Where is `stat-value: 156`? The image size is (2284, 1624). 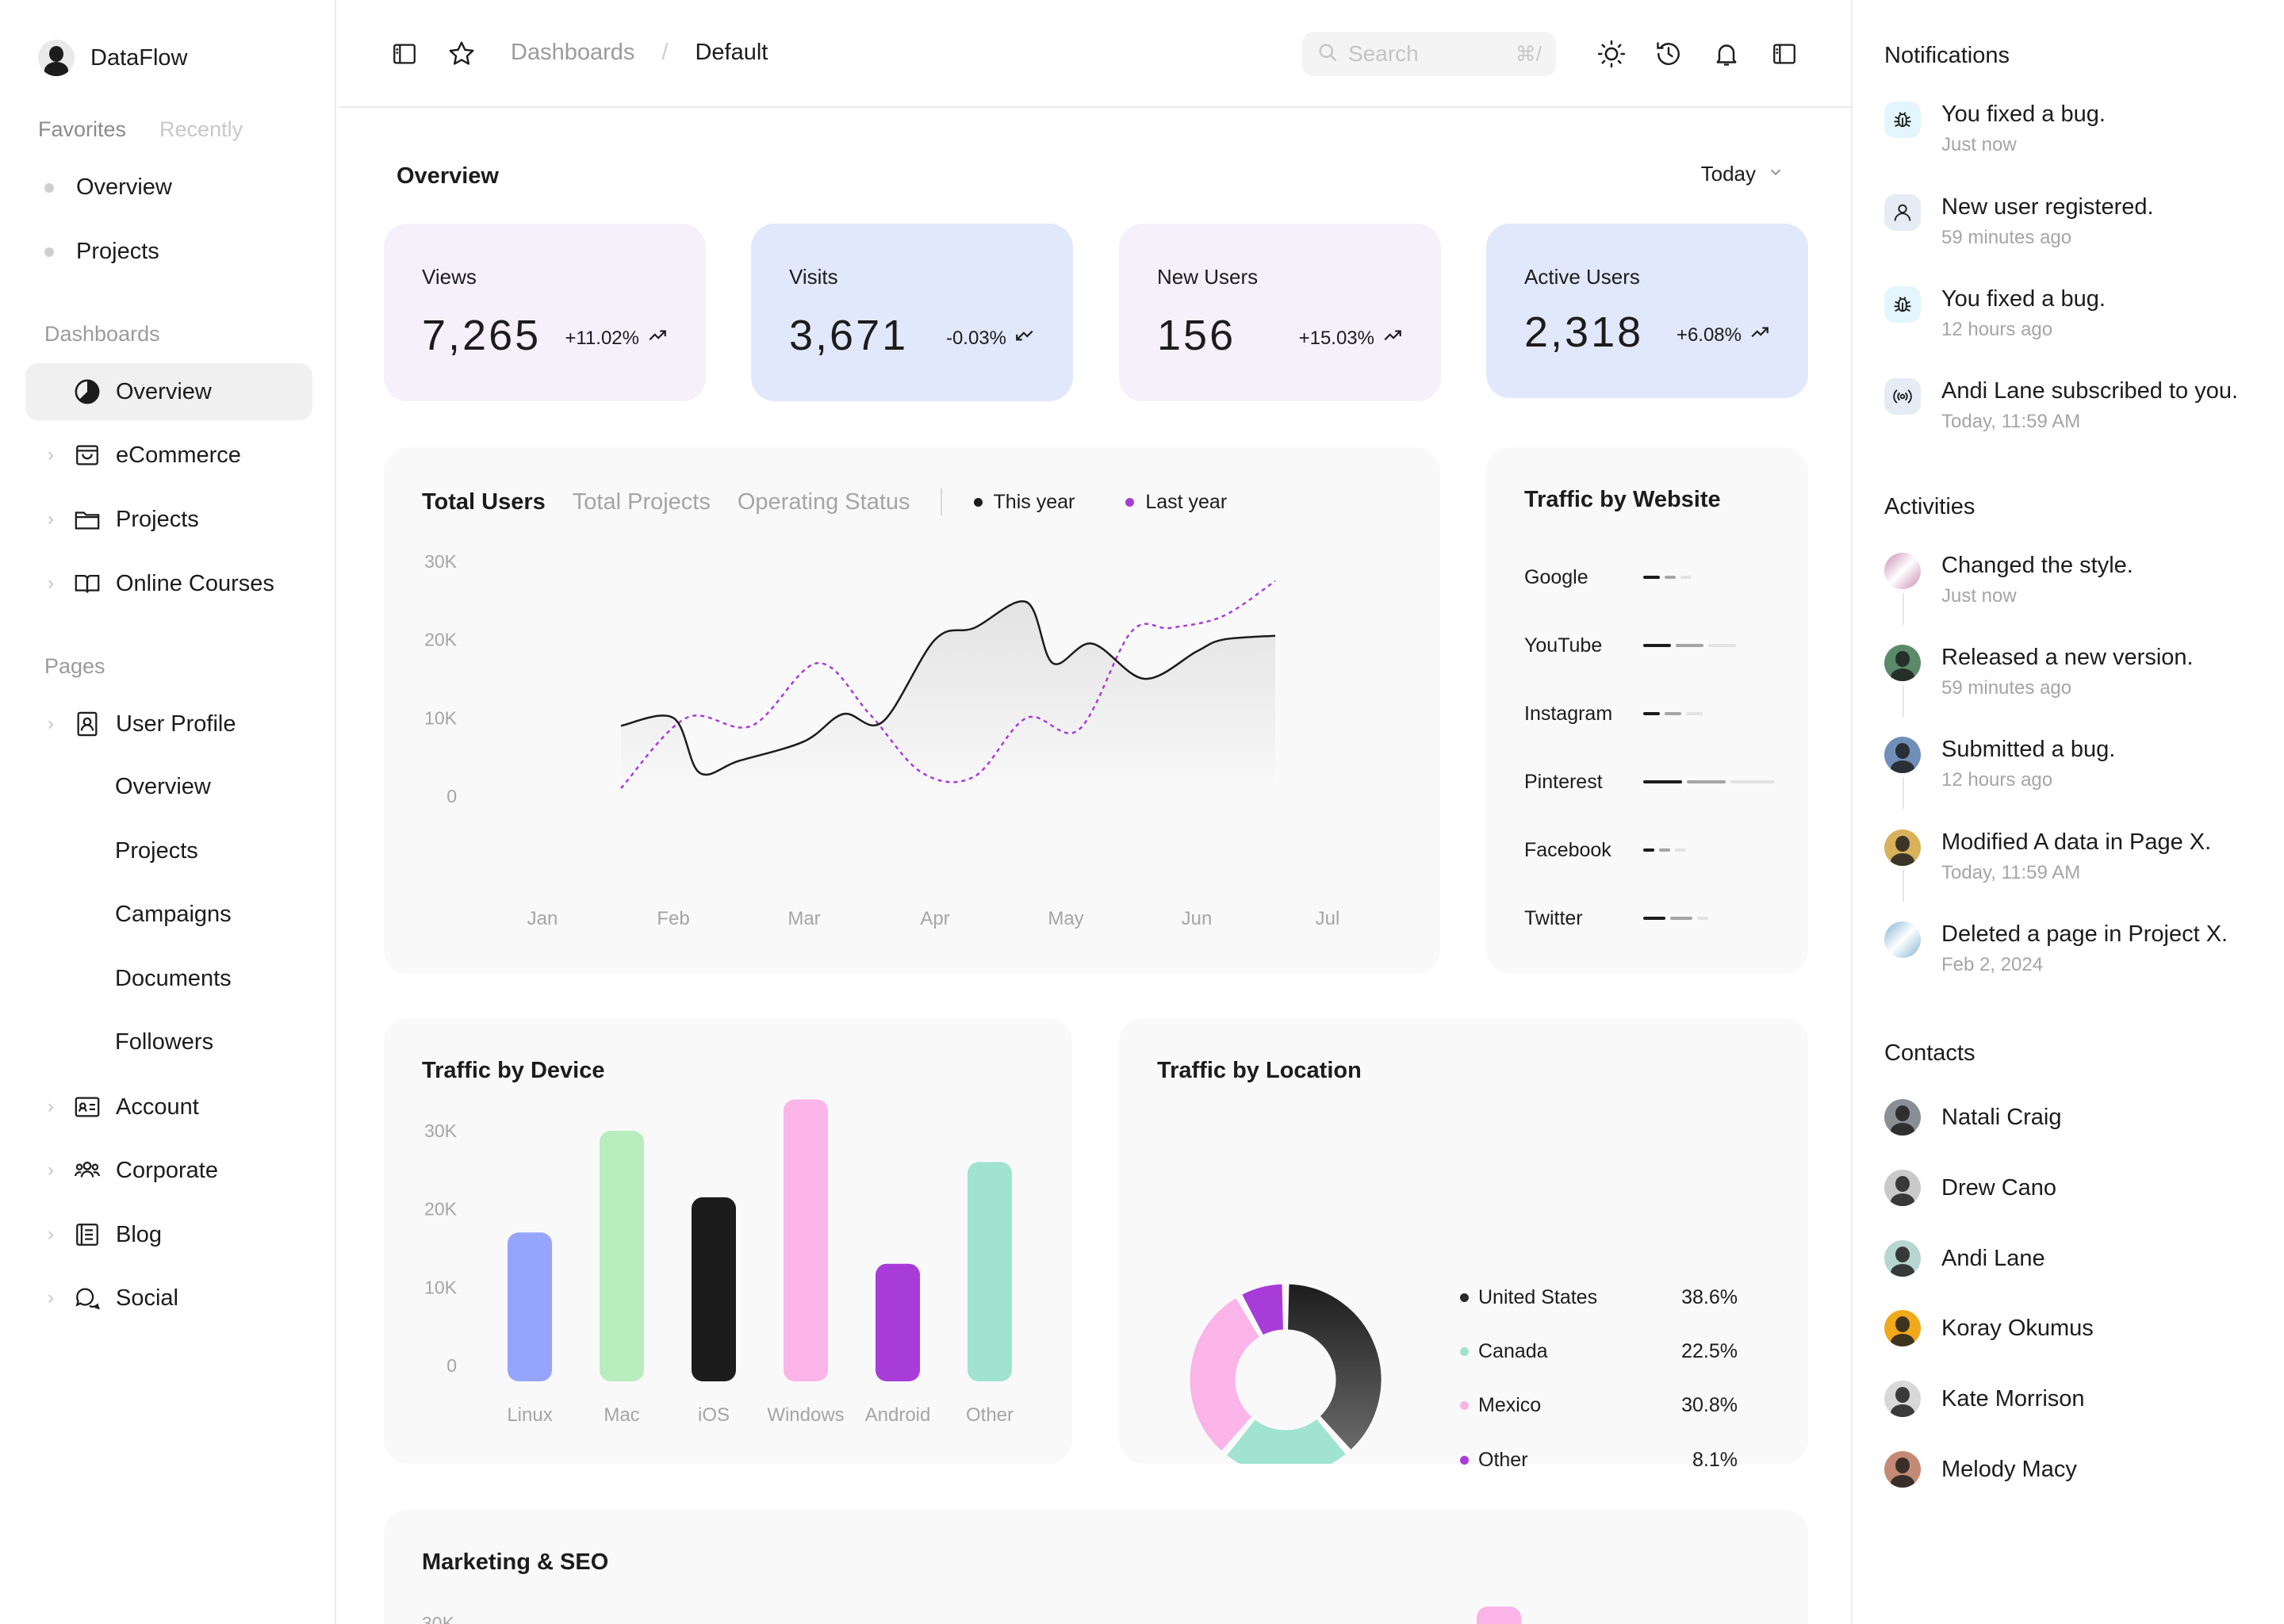 stat-value: 156 is located at coordinates (1196, 335).